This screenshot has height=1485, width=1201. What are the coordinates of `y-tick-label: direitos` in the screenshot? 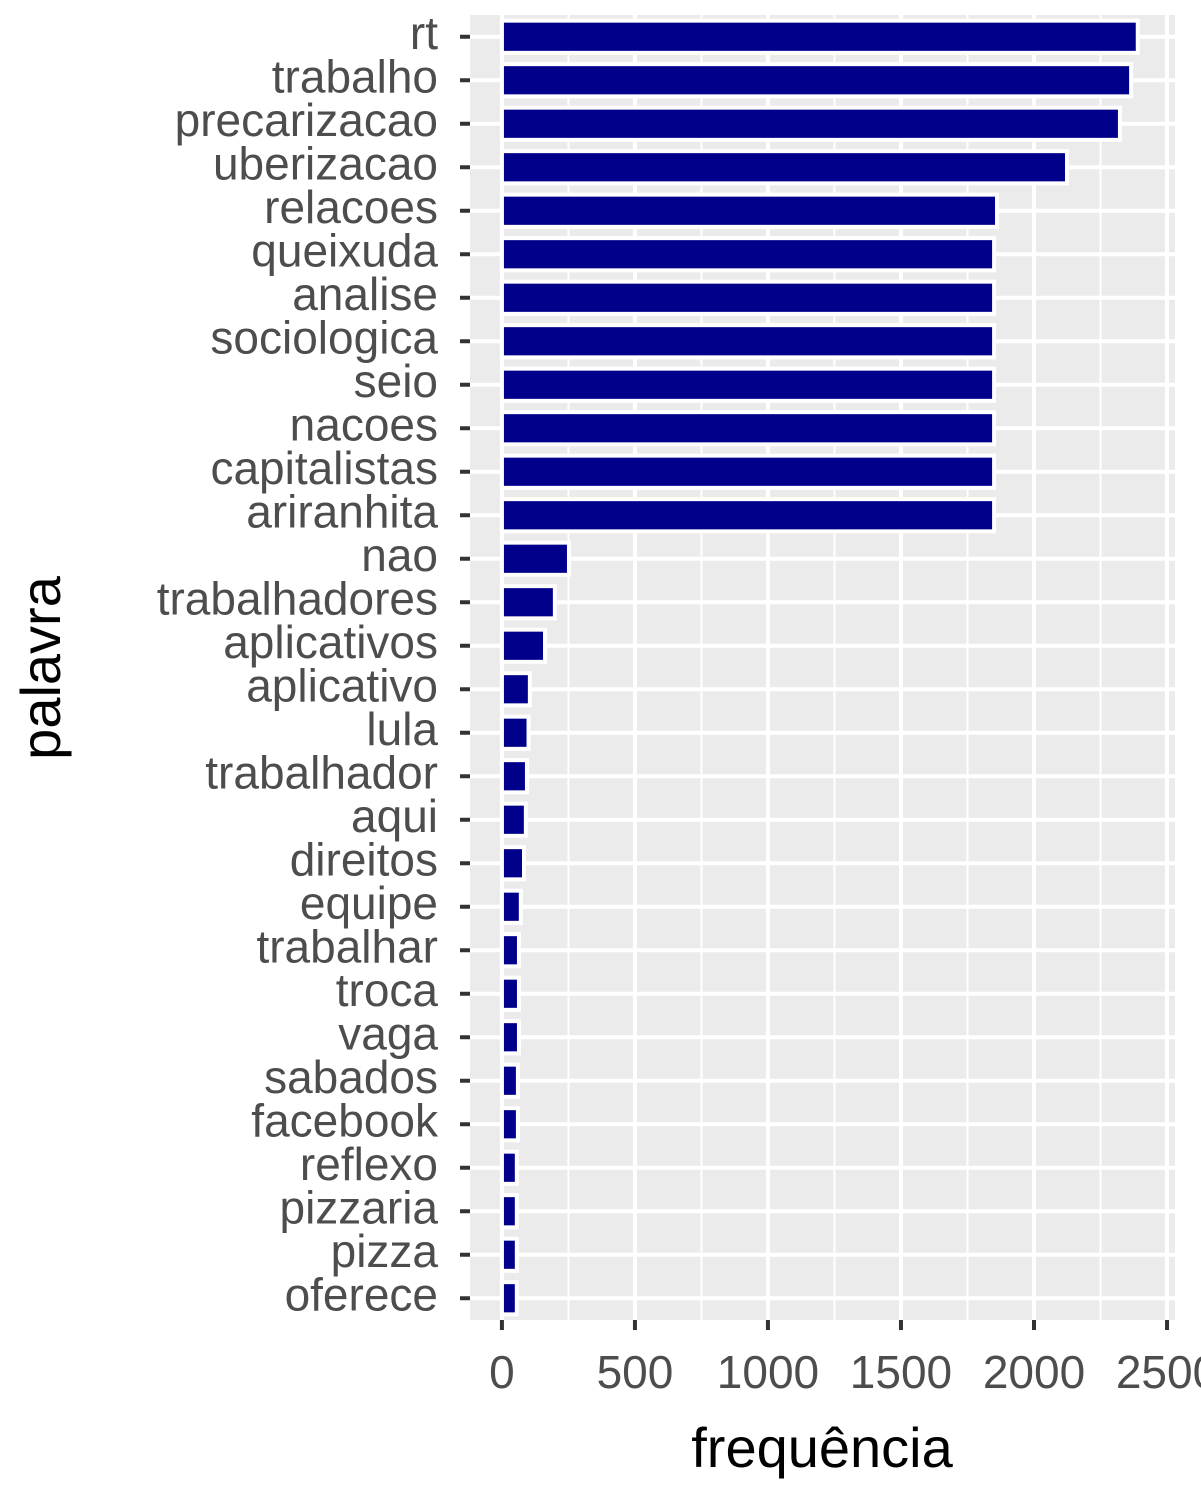 It's located at (364, 859).